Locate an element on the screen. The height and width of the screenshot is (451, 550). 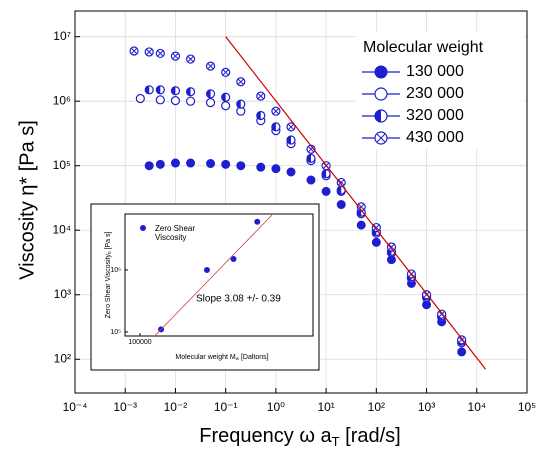
axis-label: Molecular weight Mw [Daltons] is located at coordinates (221, 357).